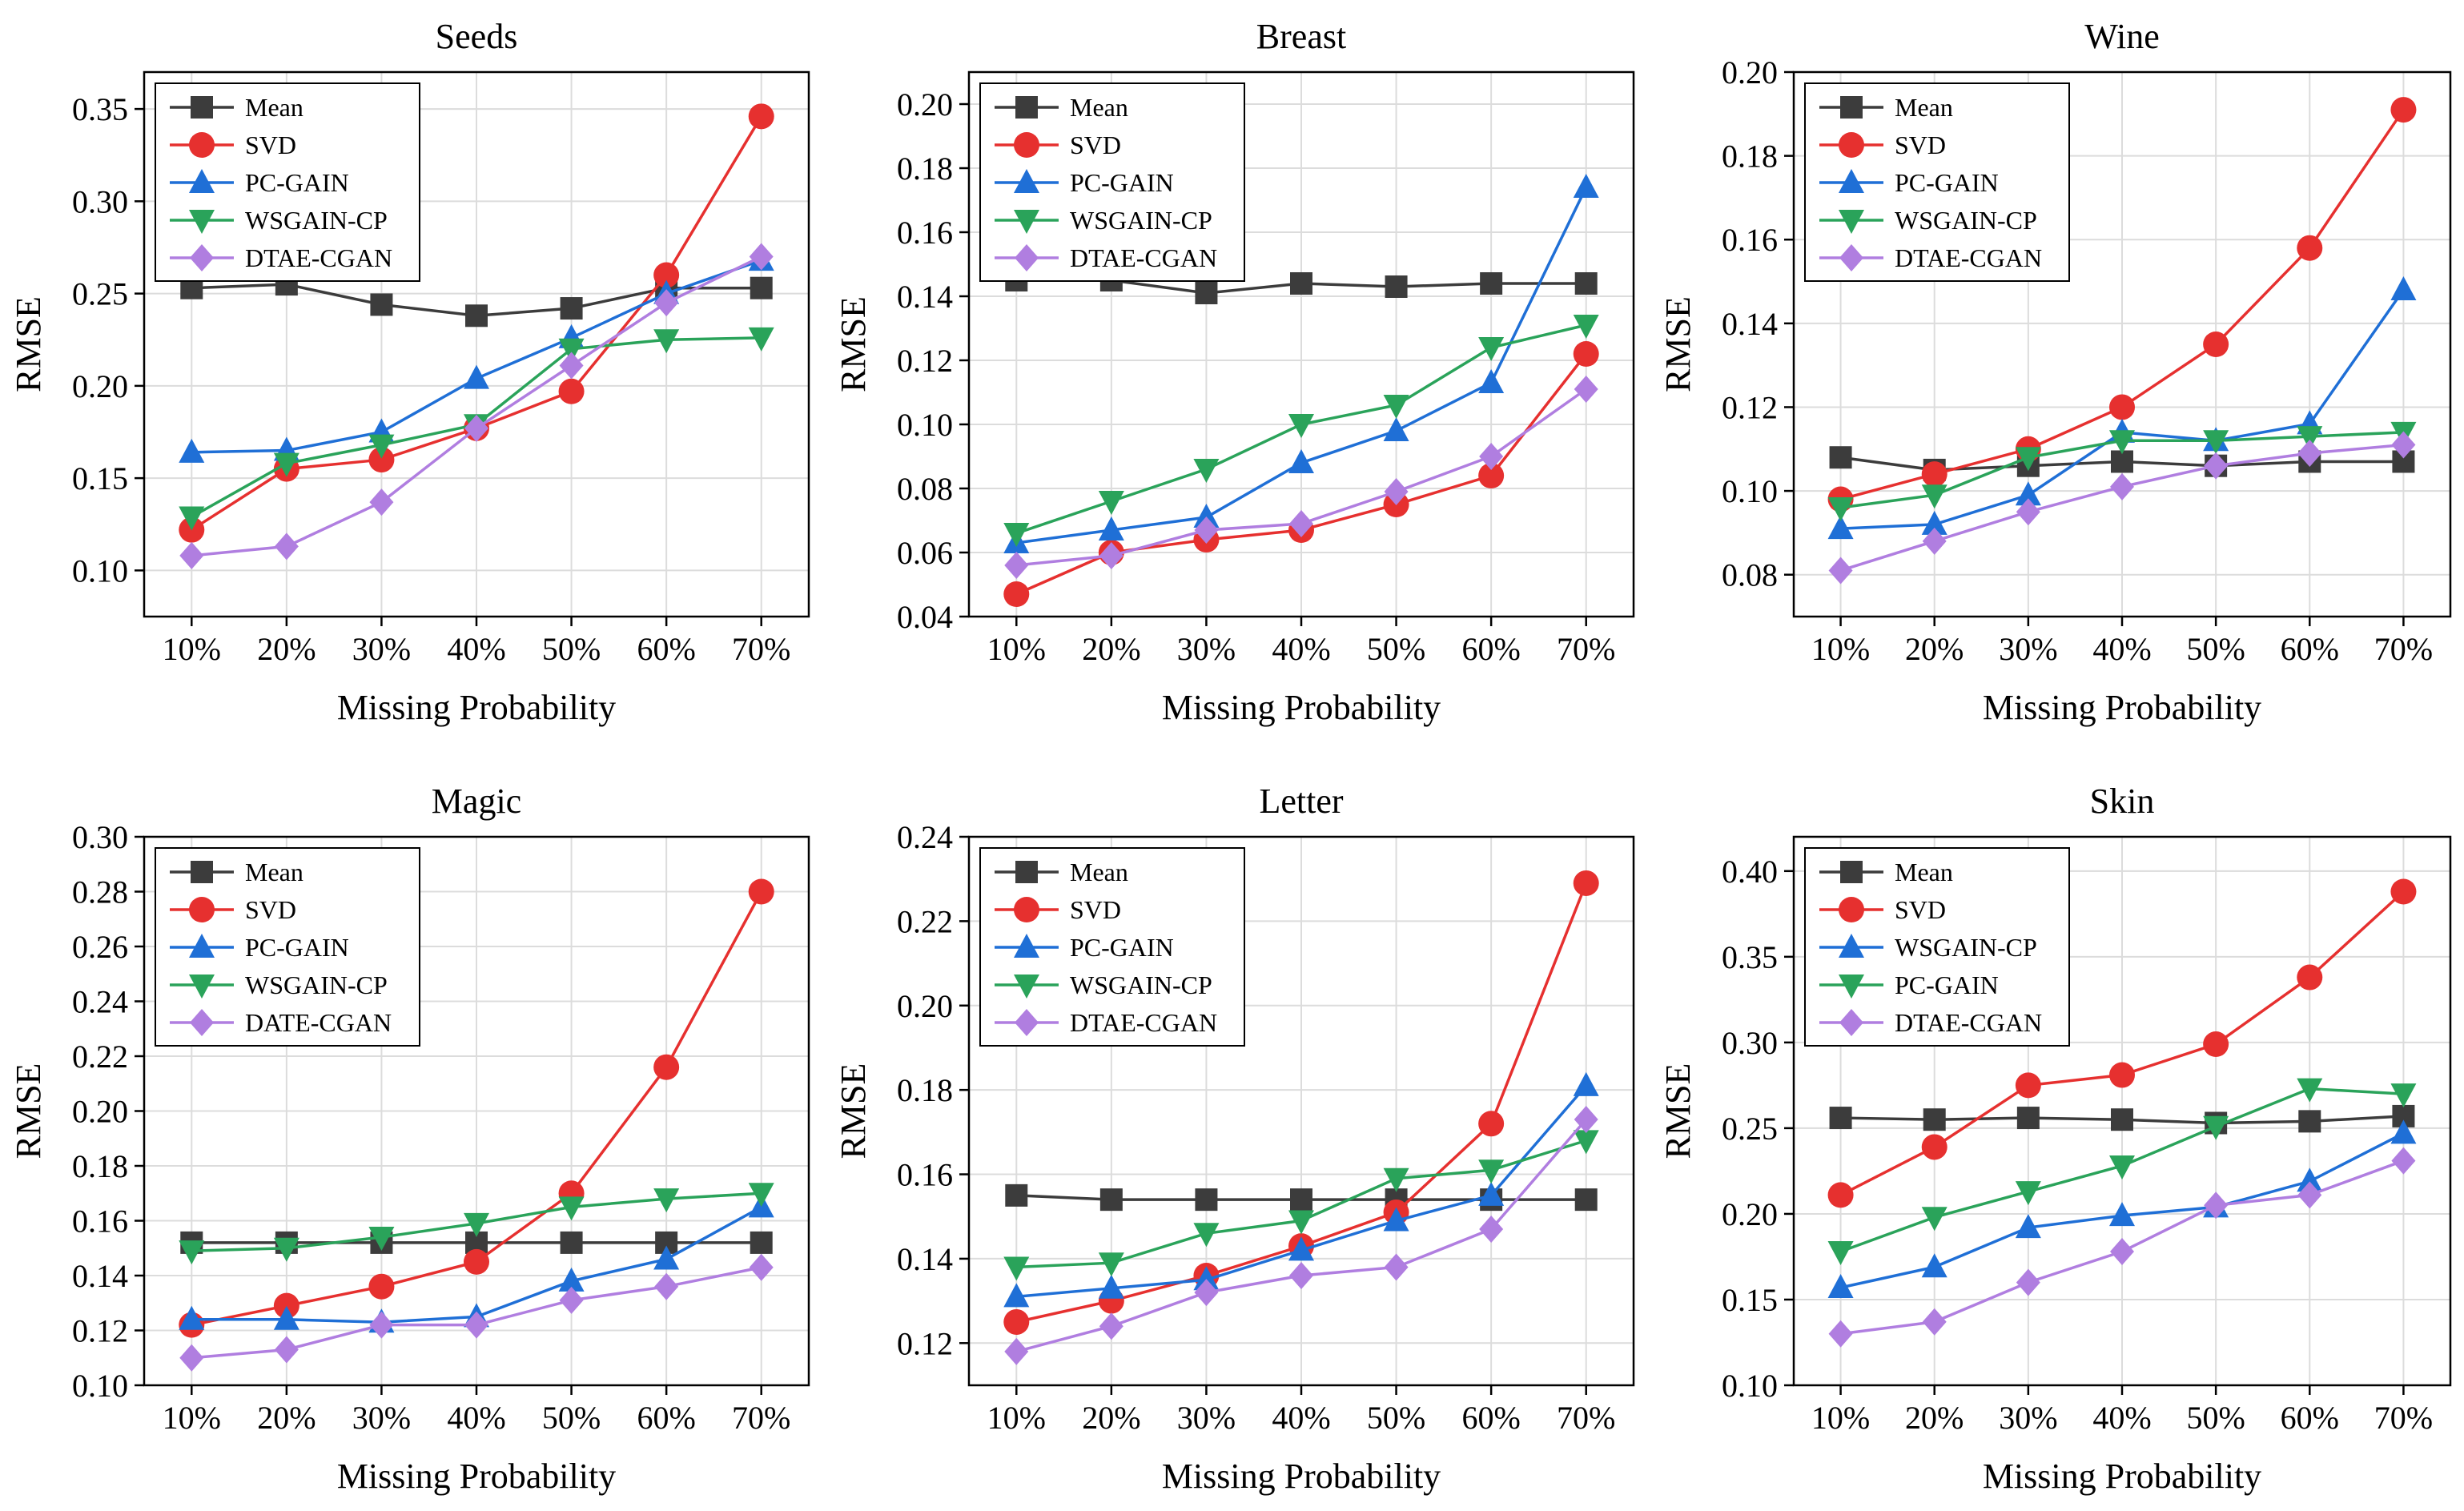  I want to click on series-dtae-cgan, so click(2122, 1248).